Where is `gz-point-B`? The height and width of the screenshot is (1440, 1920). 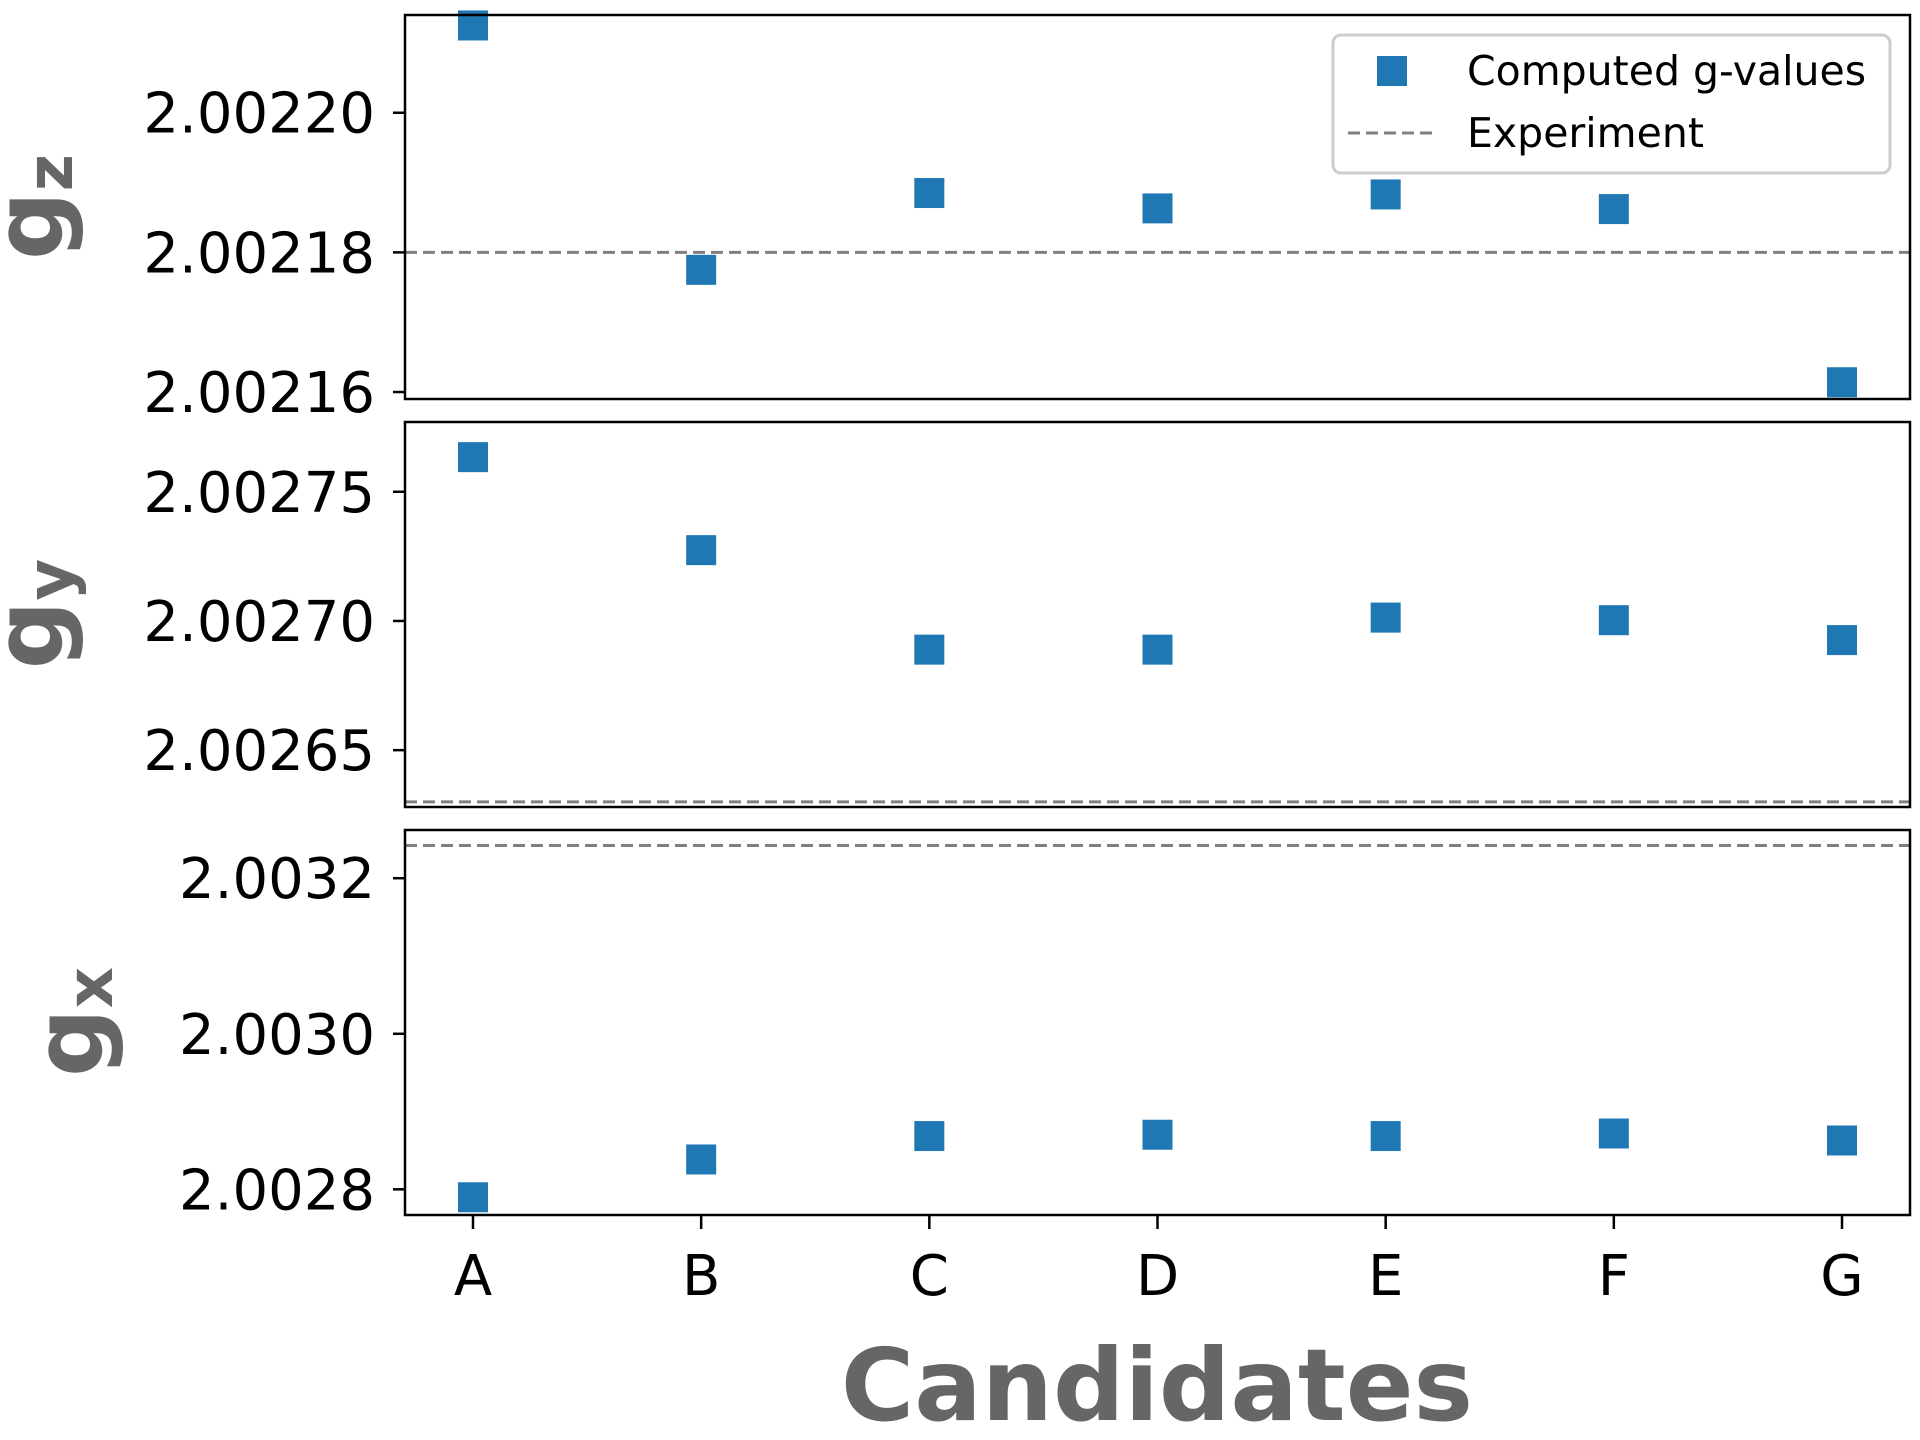
gz-point-B is located at coordinates (701, 269).